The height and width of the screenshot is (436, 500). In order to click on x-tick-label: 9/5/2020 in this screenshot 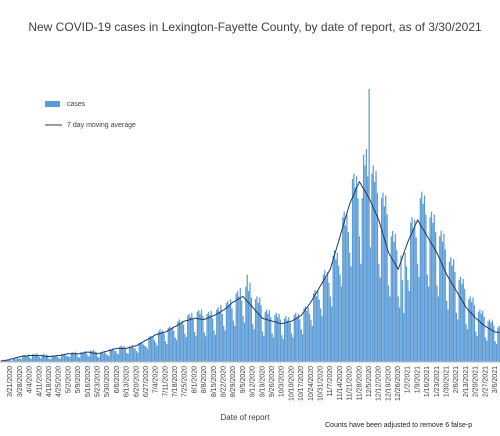, I will do `click(243, 379)`.